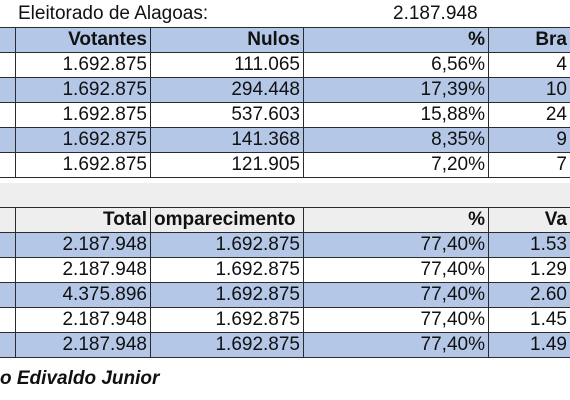  What do you see at coordinates (285, 27) in the screenshot?
I see `title-row-divider` at bounding box center [285, 27].